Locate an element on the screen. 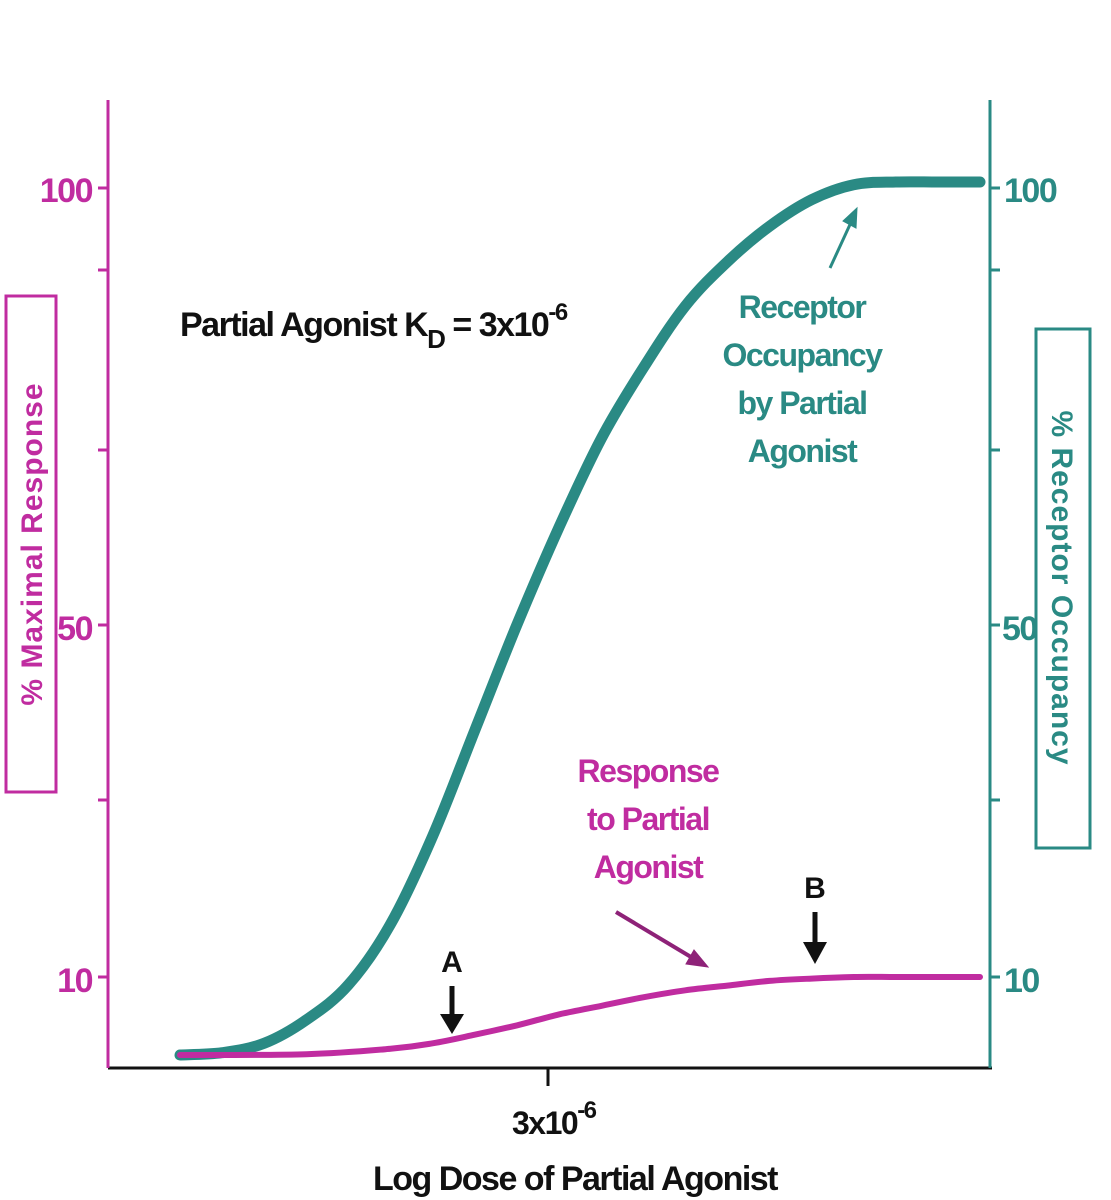 This screenshot has width=1111, height=1200. left-tick-label-50: 50 is located at coordinates (74, 629).